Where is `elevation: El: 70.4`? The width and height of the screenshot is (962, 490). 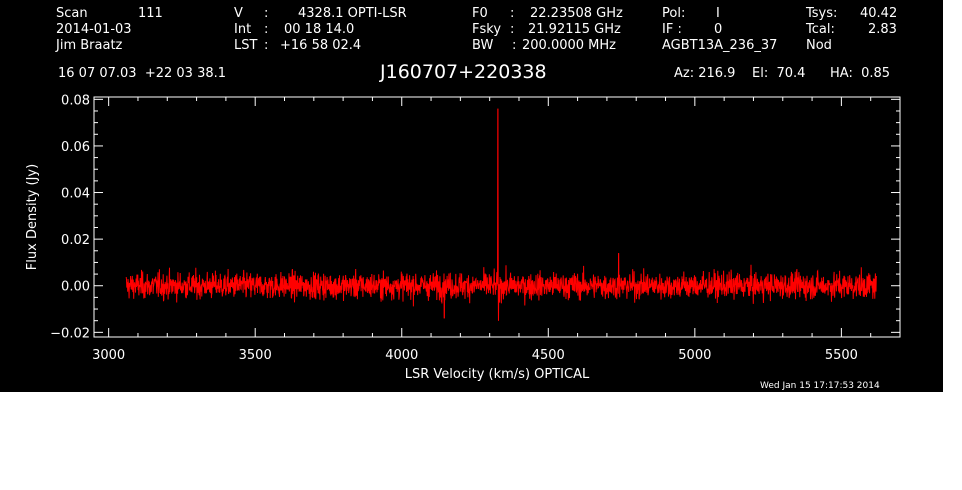 elevation: El: 70.4 is located at coordinates (779, 73).